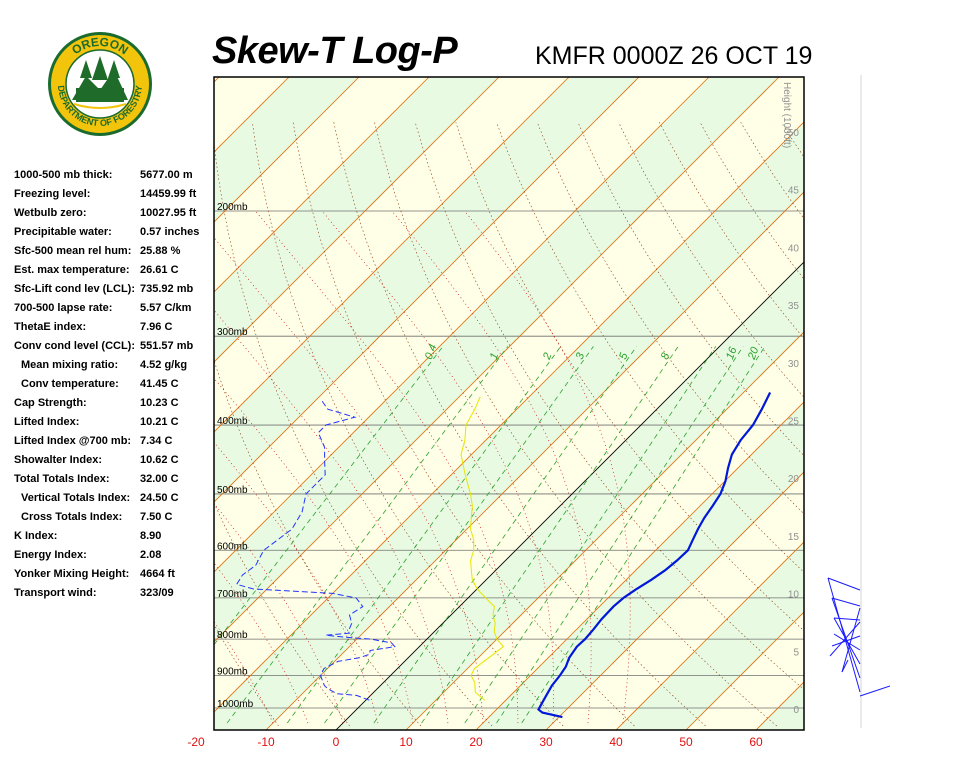 The height and width of the screenshot is (768, 960). Describe the element at coordinates (666, 355) in the screenshot. I see `mixing-ratio-label: 8` at that location.